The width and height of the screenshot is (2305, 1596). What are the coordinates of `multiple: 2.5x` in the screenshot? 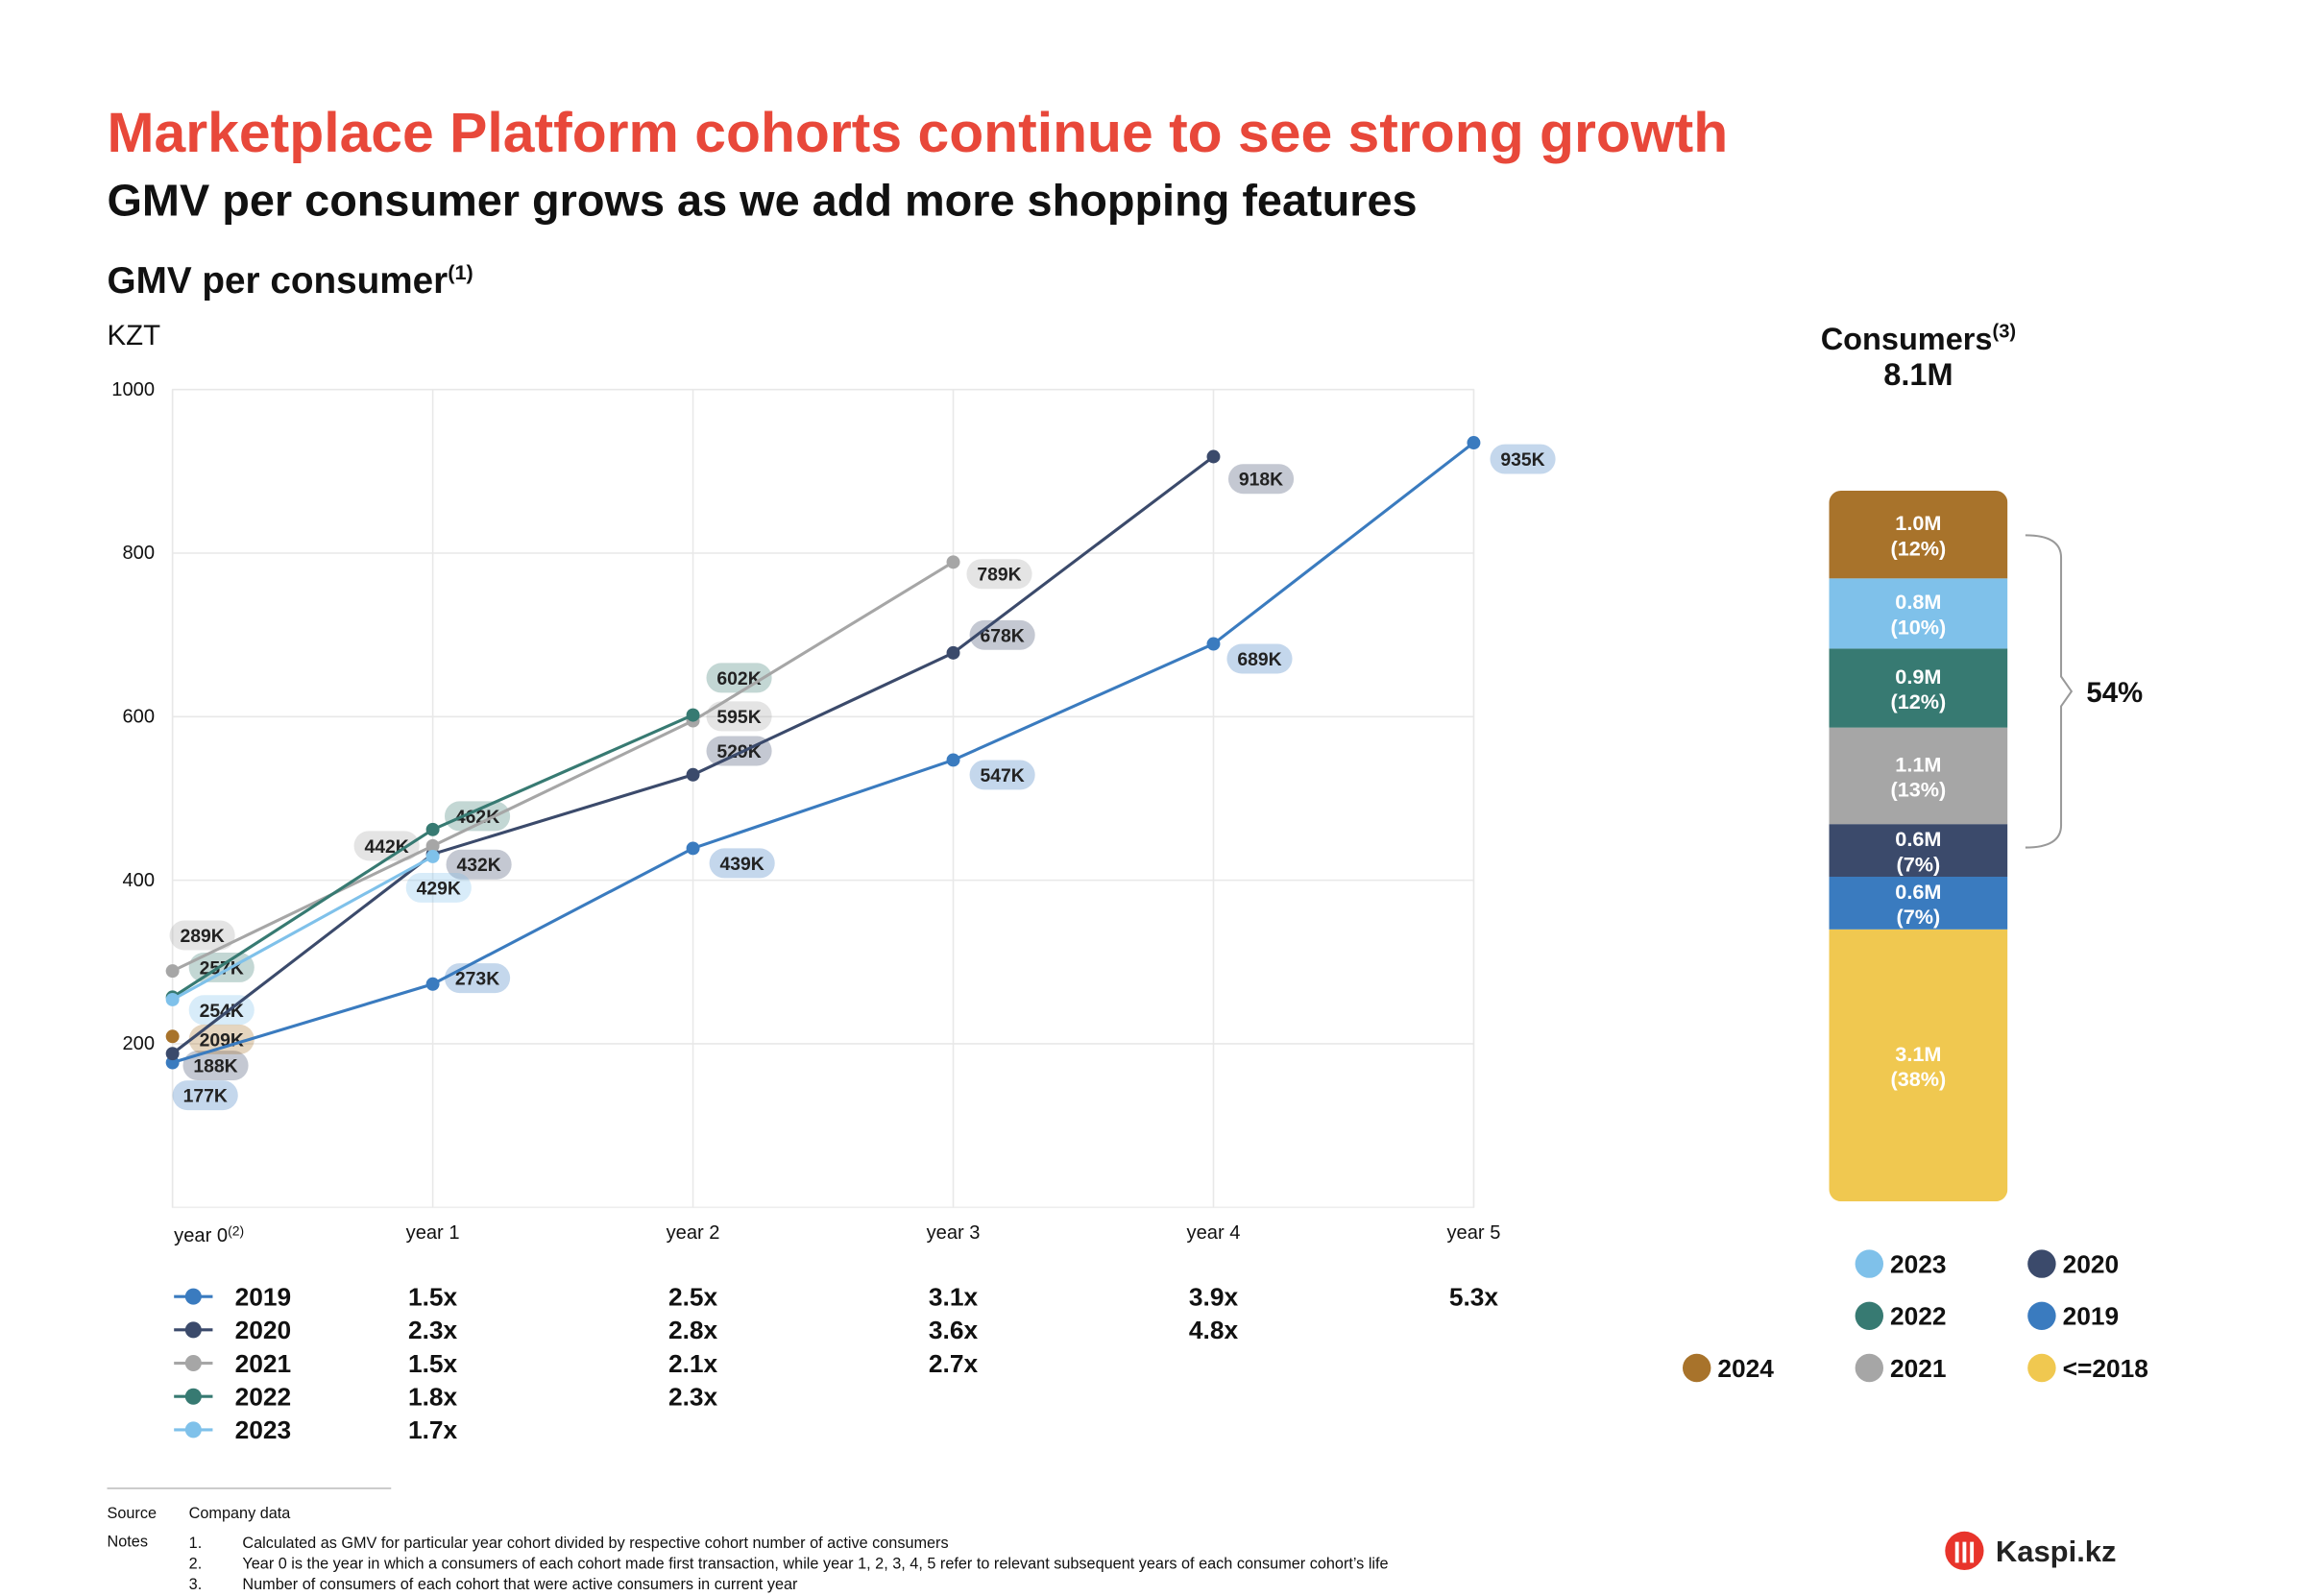 It's located at (693, 1296).